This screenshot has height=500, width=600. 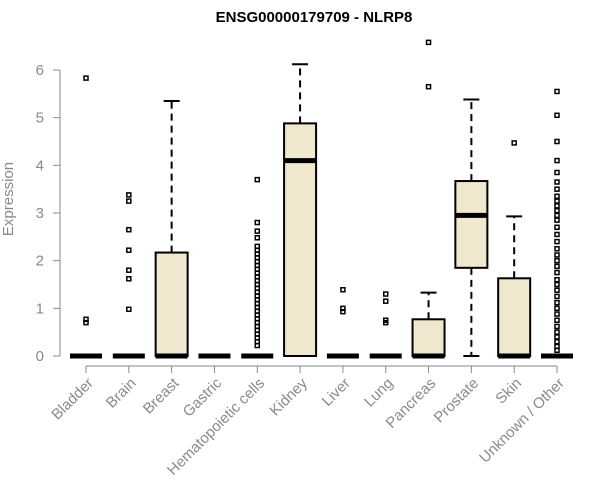 What do you see at coordinates (300, 210) in the screenshot?
I see `box-kidney` at bounding box center [300, 210].